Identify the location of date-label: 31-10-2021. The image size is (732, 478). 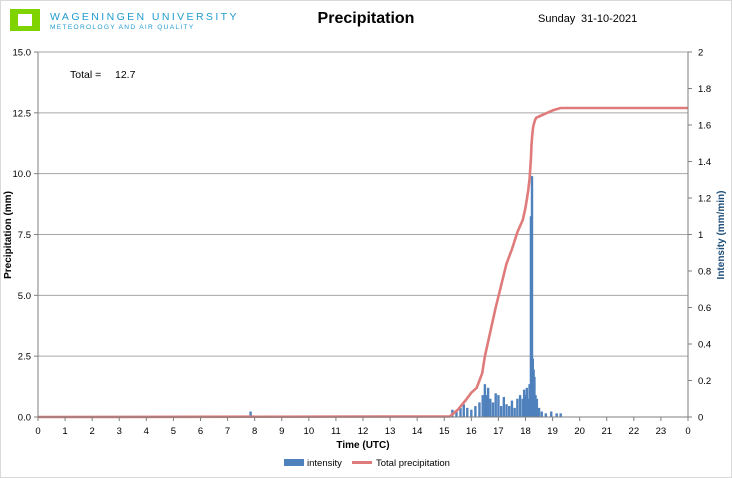
(609, 19).